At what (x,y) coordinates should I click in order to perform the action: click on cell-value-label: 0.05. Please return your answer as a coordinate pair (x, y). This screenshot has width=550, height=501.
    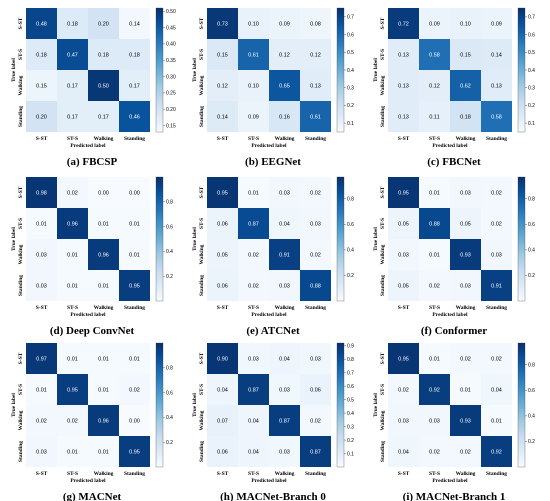
    Looking at the image, I should click on (222, 256).